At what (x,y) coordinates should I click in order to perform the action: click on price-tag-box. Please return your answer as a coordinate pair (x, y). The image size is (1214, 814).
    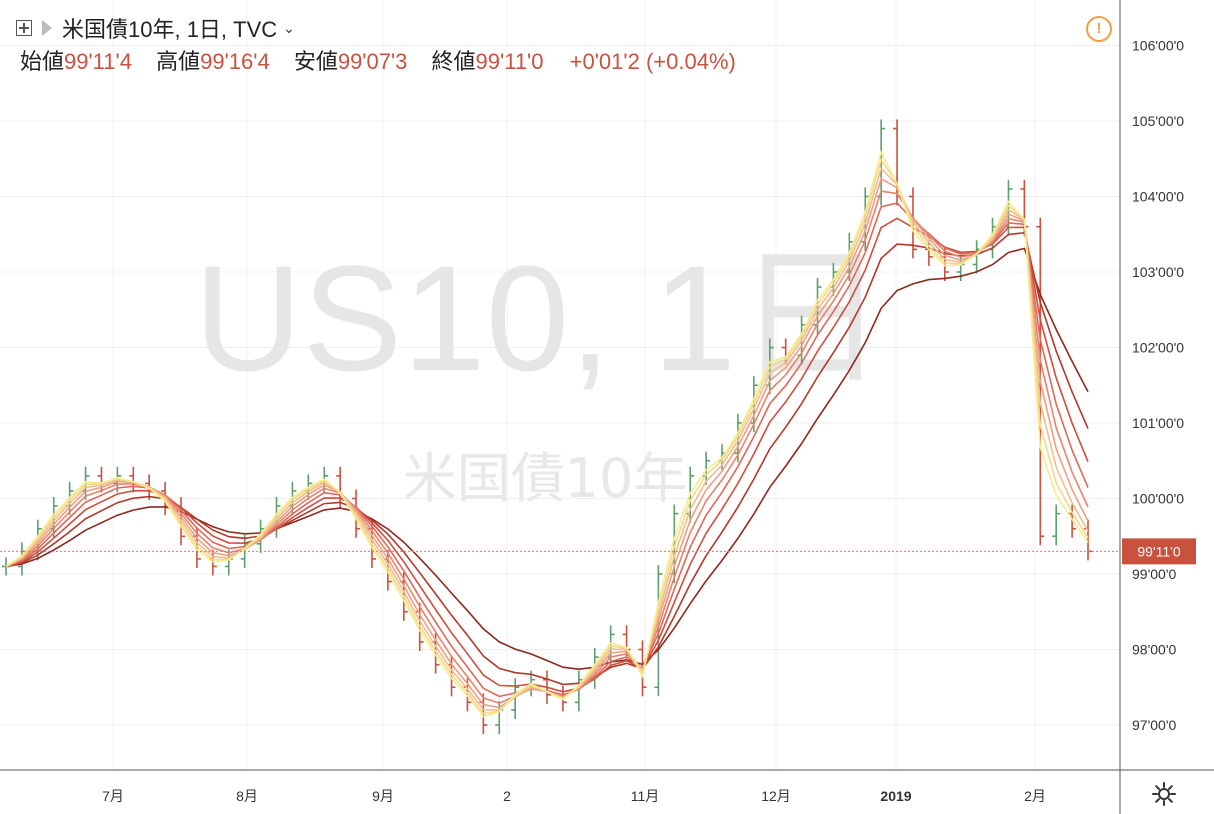
    Looking at the image, I should click on (1159, 551).